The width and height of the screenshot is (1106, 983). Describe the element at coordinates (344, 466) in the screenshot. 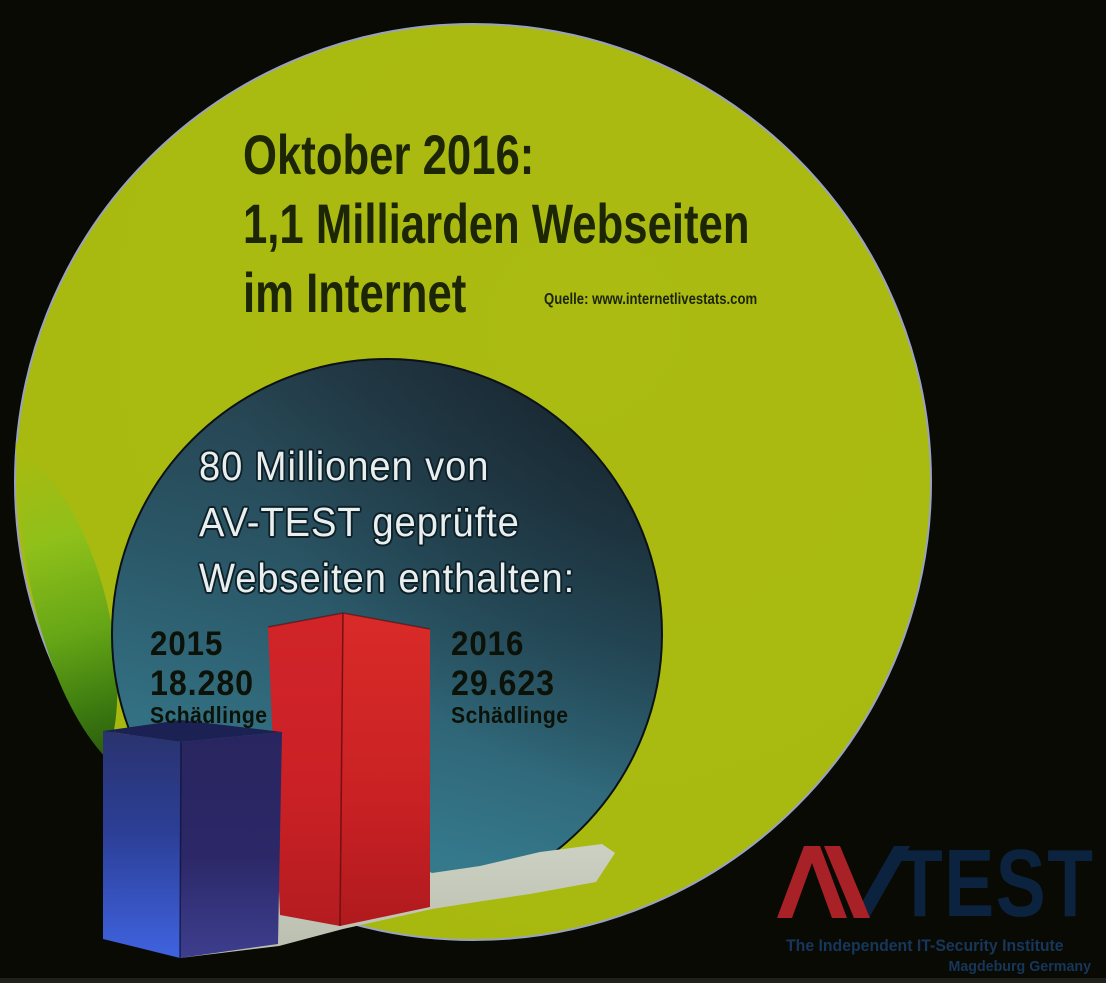

I see `inner-line-1: 80 Millionen von` at that location.